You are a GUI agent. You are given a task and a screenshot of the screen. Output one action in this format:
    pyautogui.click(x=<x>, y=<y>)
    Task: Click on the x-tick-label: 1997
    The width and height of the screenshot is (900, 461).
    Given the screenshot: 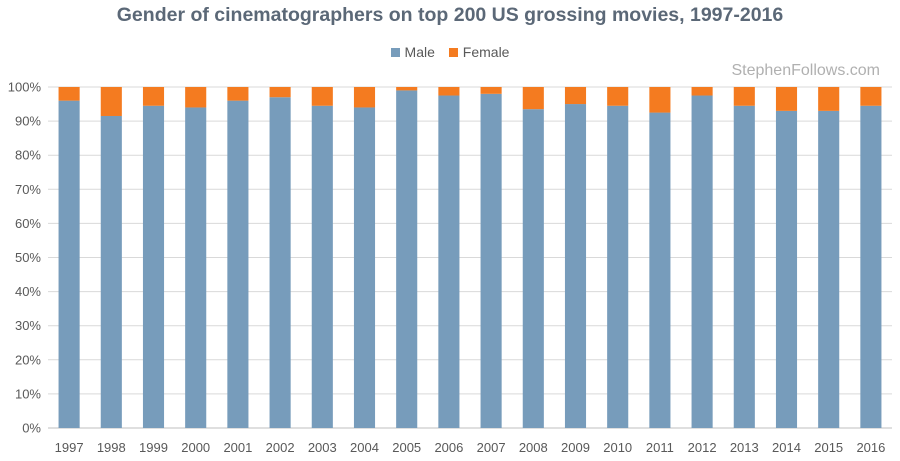 What is the action you would take?
    pyautogui.click(x=69, y=447)
    